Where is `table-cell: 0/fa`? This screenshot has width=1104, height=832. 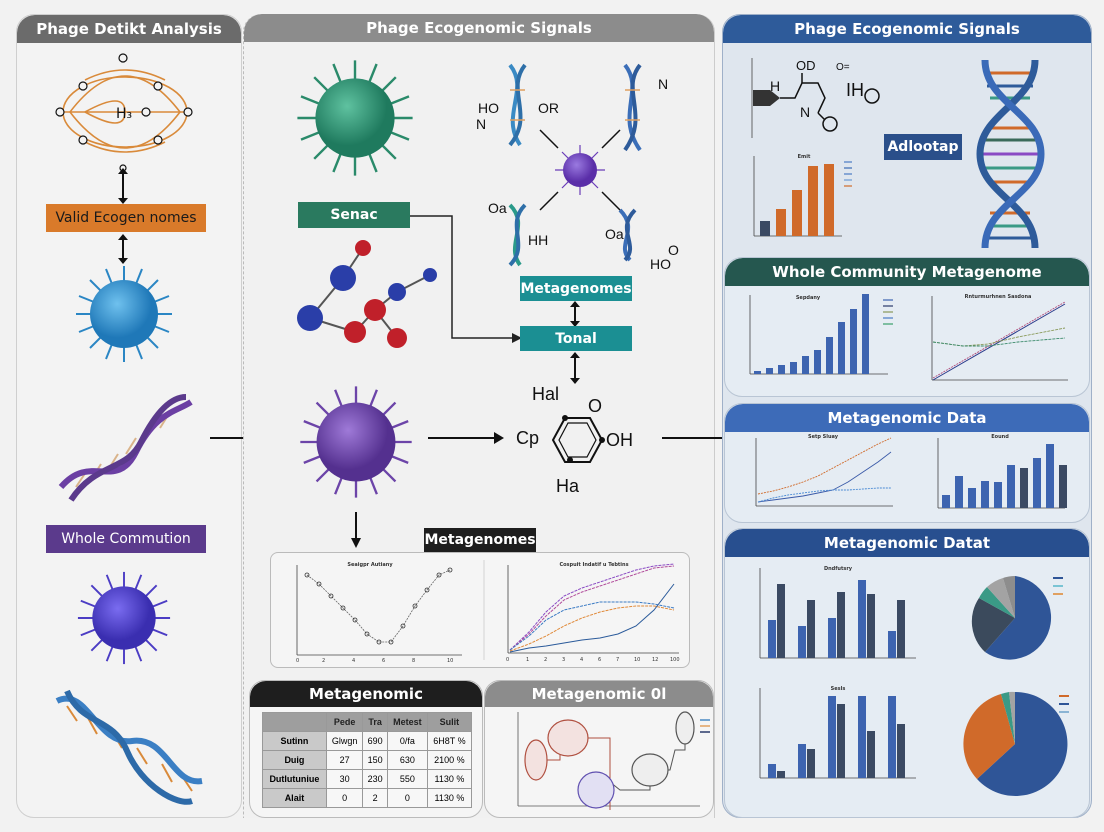 table-cell: 0/fa is located at coordinates (407, 741).